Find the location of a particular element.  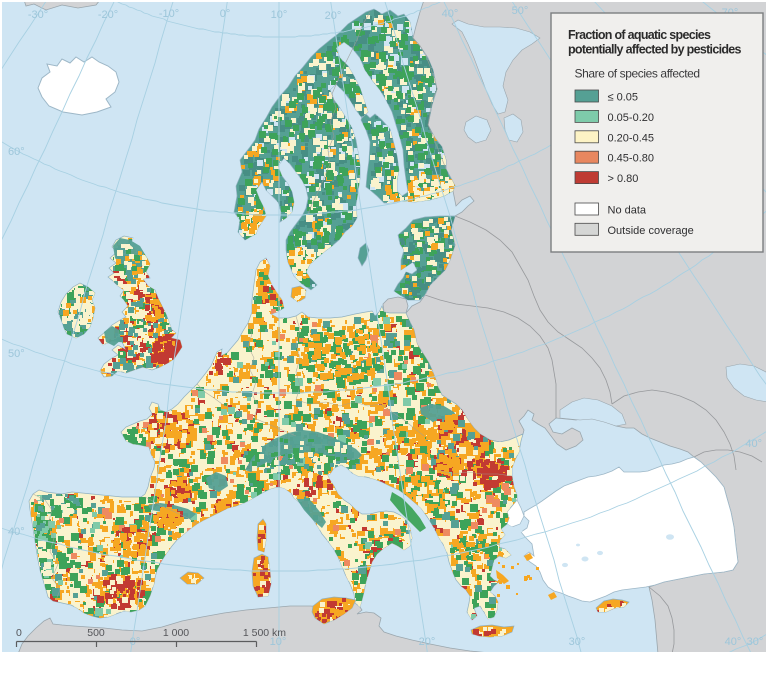

svg-text: 60° is located at coordinates (16, 152).